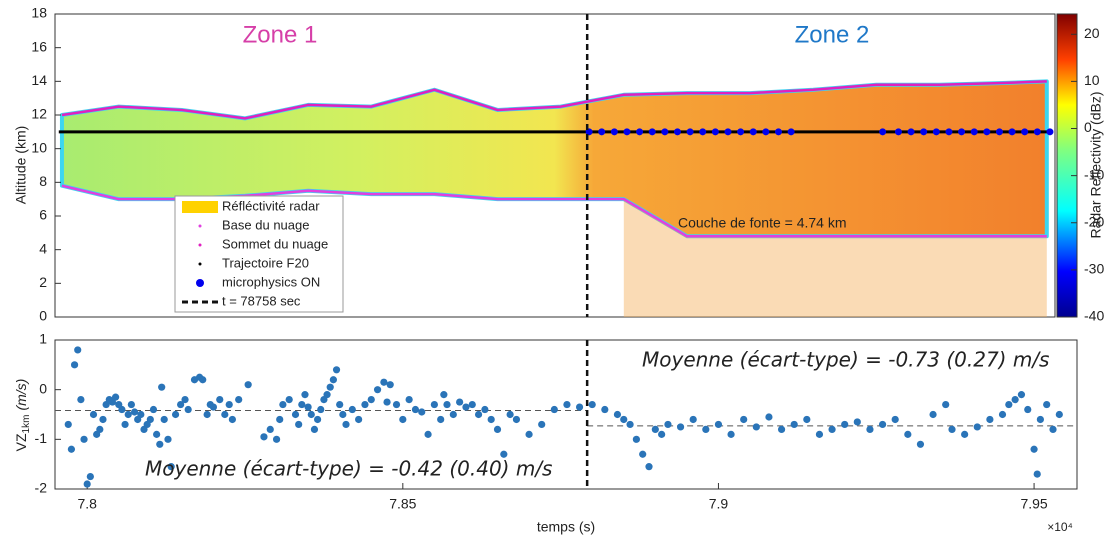  I want to click on legend-label: microphysics ON, so click(271, 281).